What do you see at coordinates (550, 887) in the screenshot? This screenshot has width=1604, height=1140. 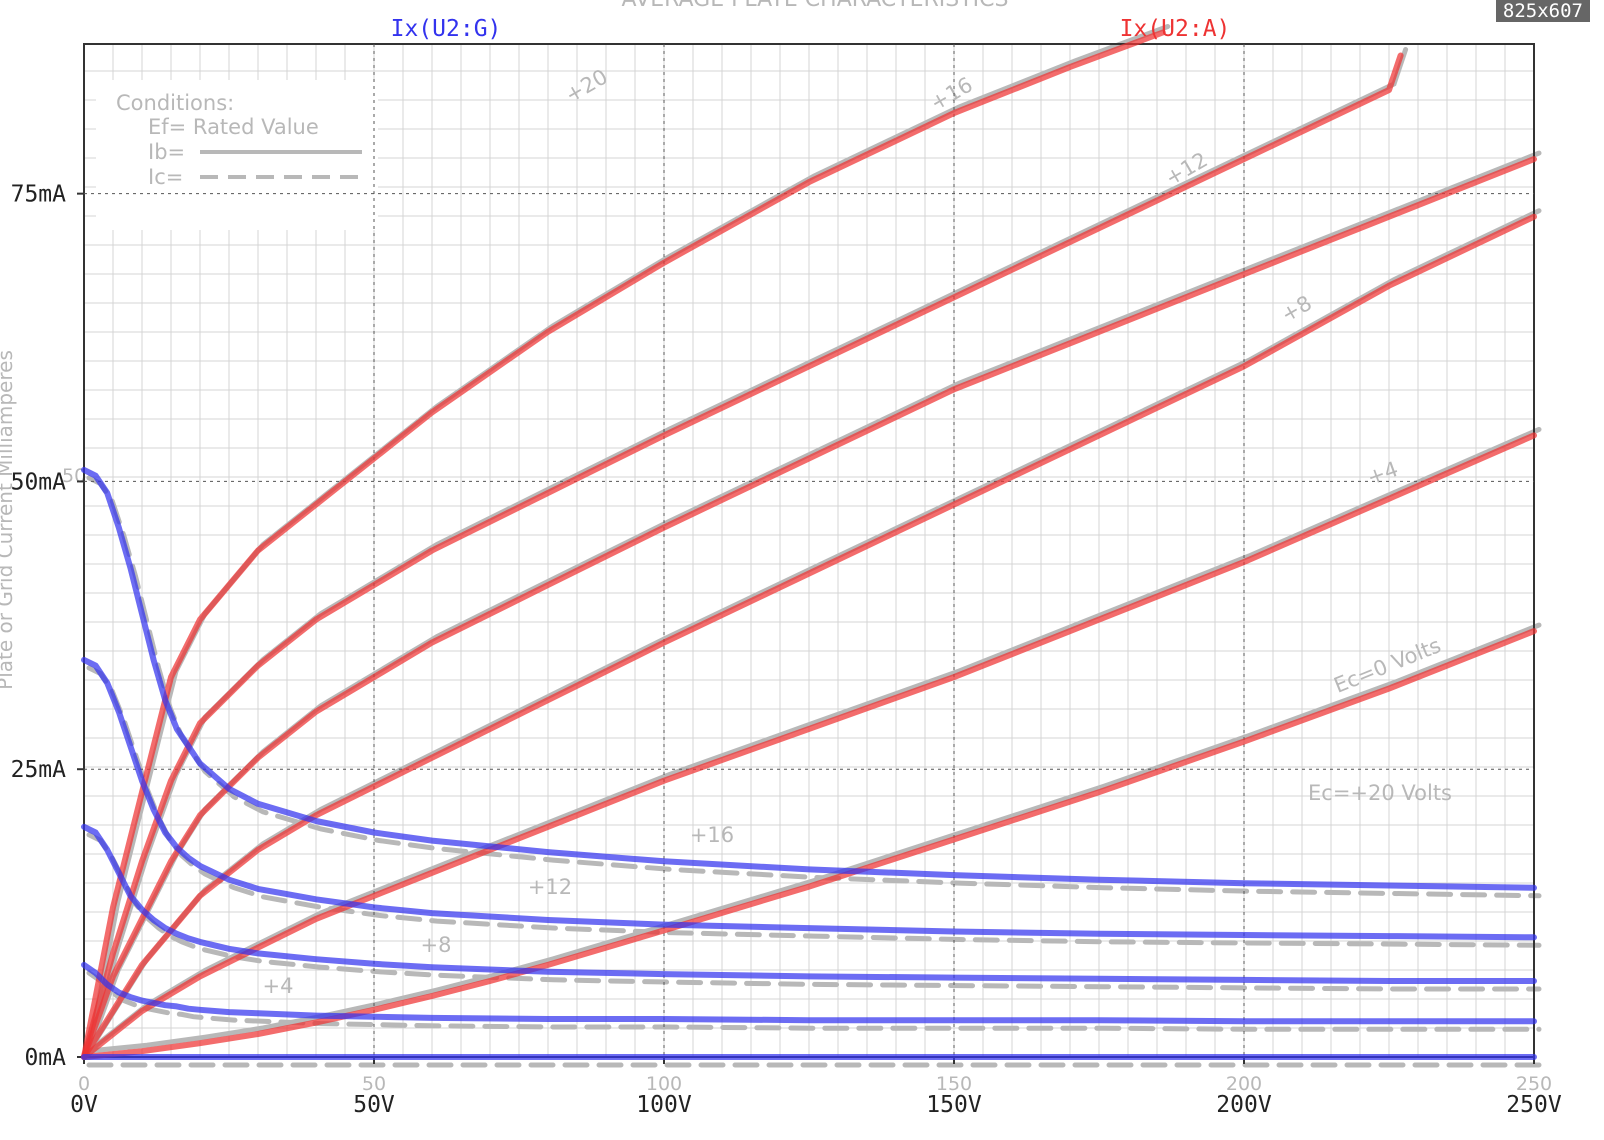 I see `datasheet-grid-label: +12` at bounding box center [550, 887].